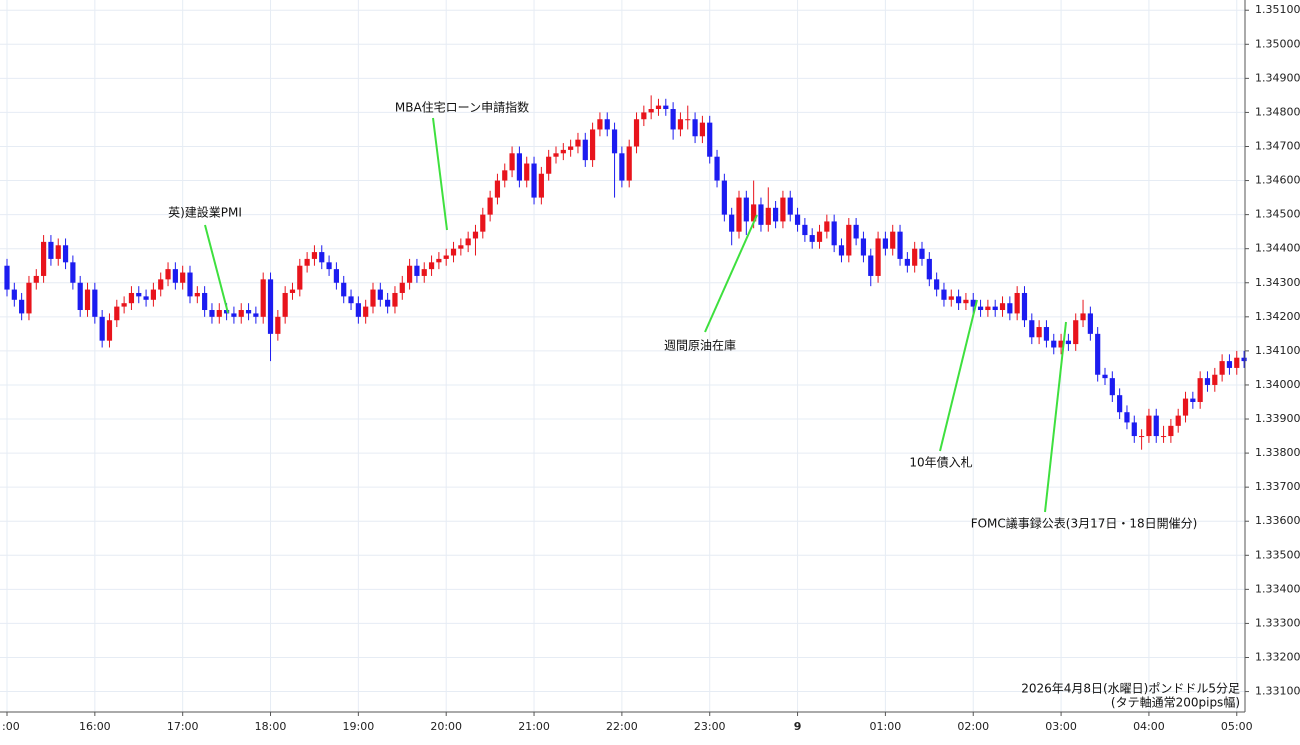 The image size is (1300, 745). I want to click on y-tick-label: 1.34400, so click(1277, 248).